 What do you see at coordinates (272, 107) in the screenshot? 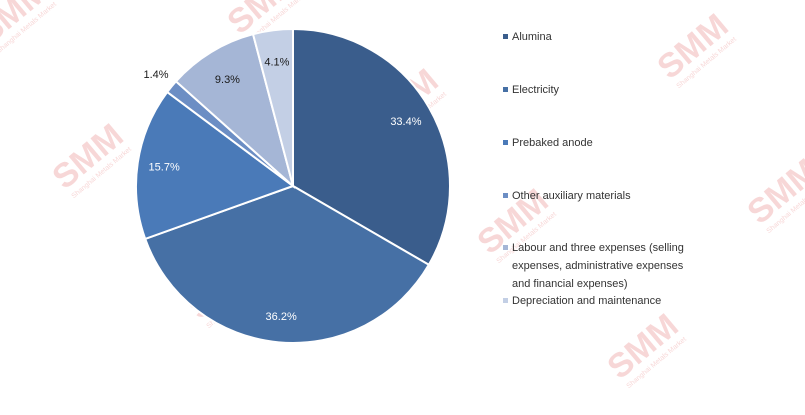
I see `pie-slice-depreciation` at bounding box center [272, 107].